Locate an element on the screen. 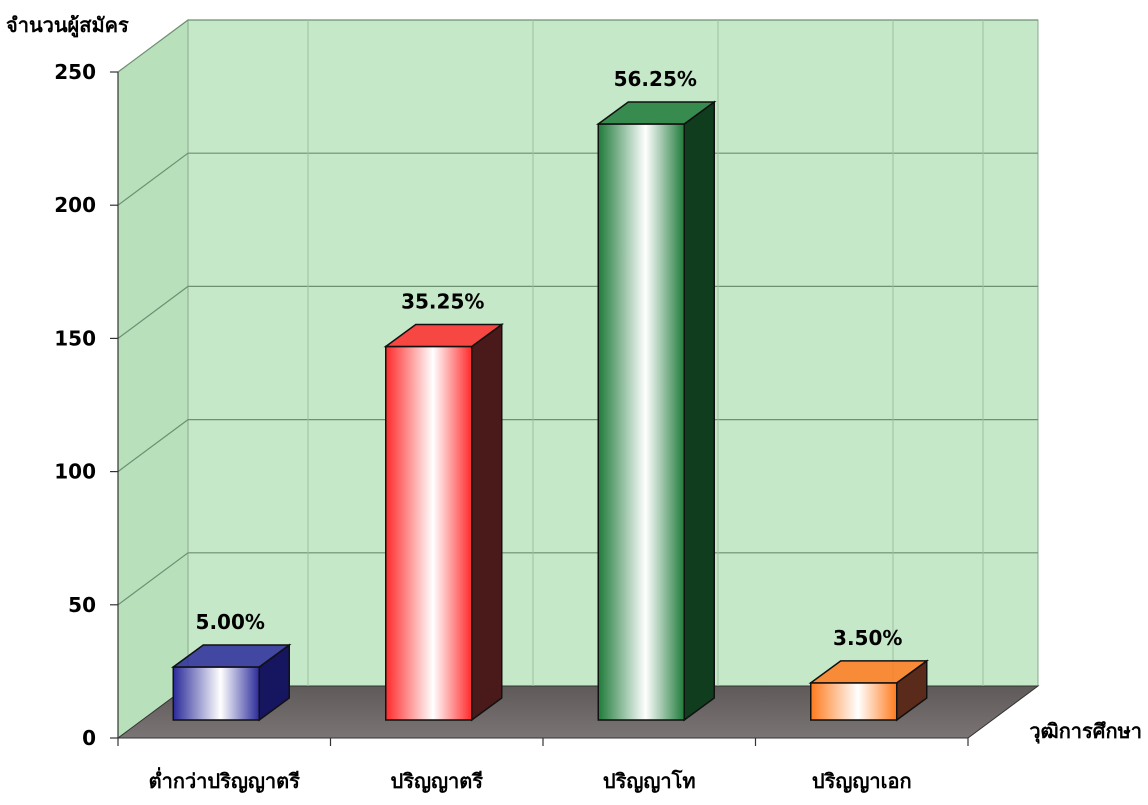  chart-side-wall is located at coordinates (153, 379).